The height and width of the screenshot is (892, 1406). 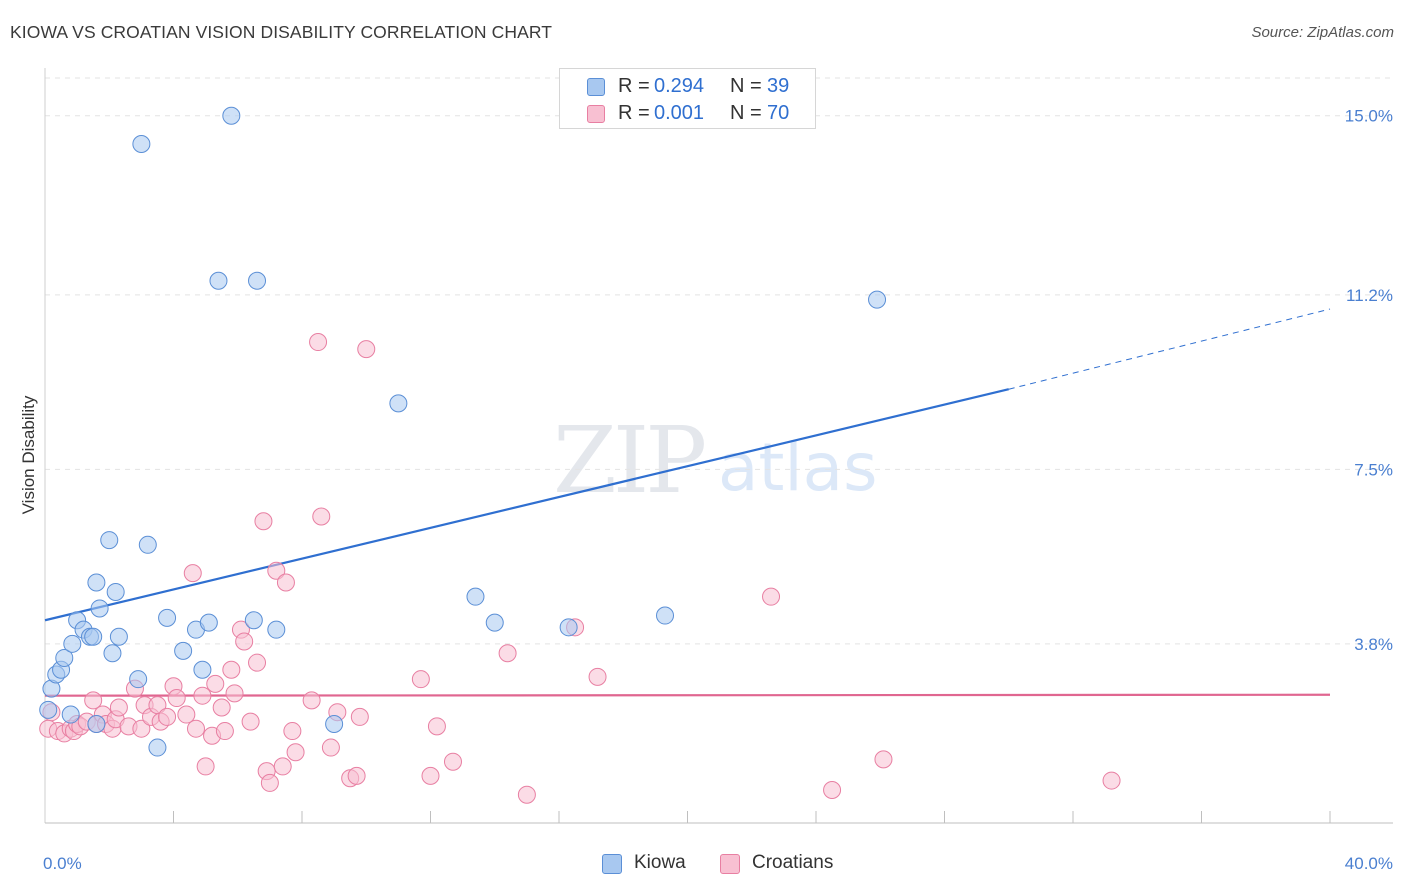 What do you see at coordinates (687, 695) in the screenshot?
I see `croatians-trend-line` at bounding box center [687, 695].